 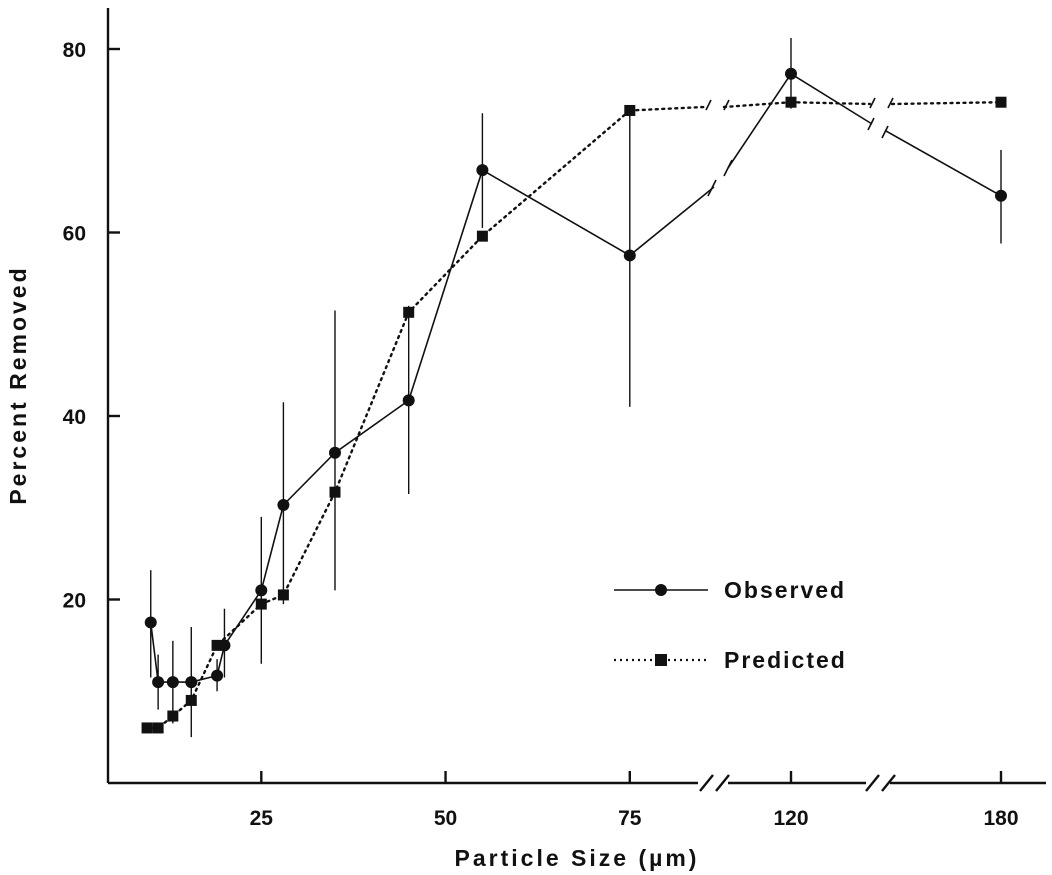 What do you see at coordinates (785, 590) in the screenshot?
I see `legend-observed-label: Observed` at bounding box center [785, 590].